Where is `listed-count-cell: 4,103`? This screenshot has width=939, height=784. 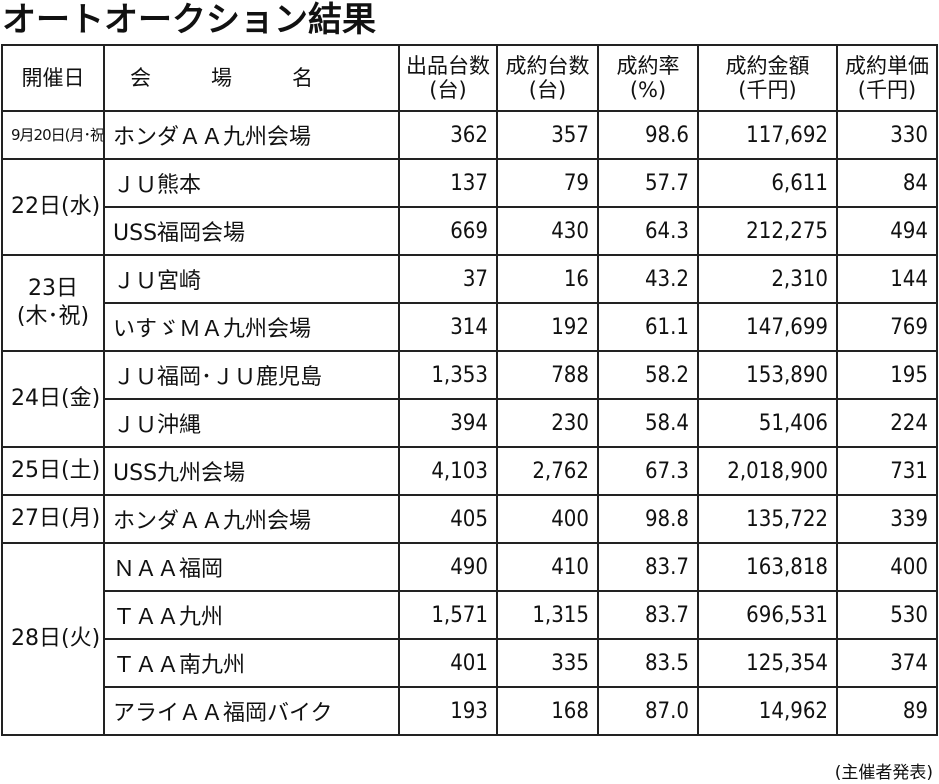 listed-count-cell: 4,103 is located at coordinates (448, 471).